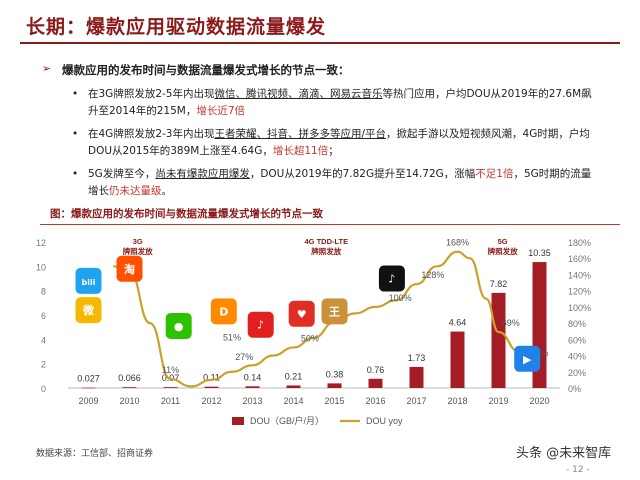 This screenshot has width=640, height=480. I want to click on title-bar: 长期：爆款应用驱动数据流量爆发, so click(320, 22).